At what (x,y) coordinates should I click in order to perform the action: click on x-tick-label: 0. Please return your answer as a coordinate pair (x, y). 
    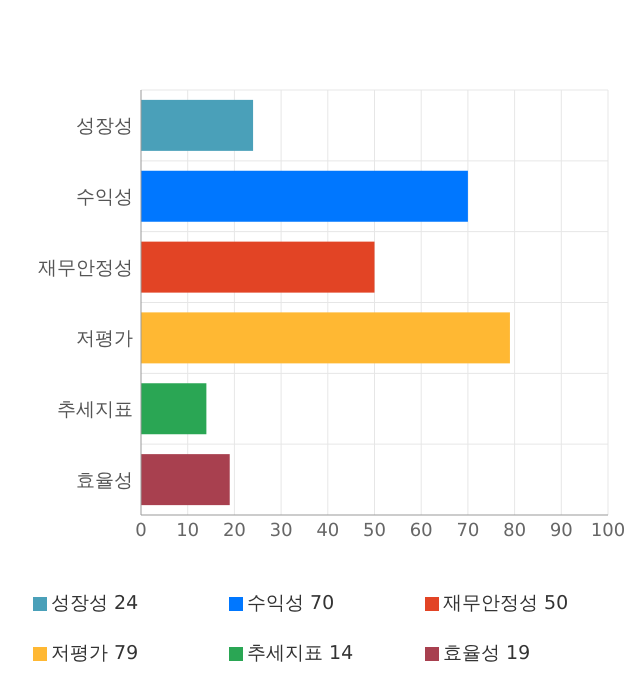
    Looking at the image, I should click on (141, 530).